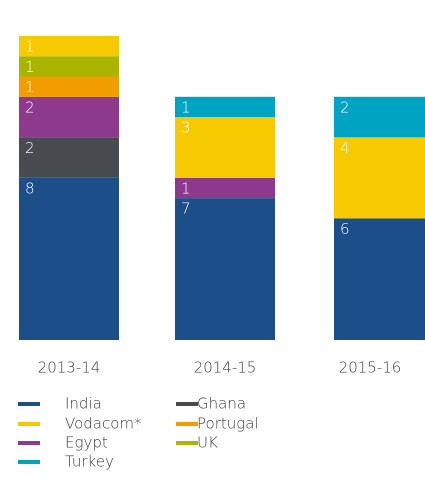 Image resolution: width=425 pixels, height=488 pixels. What do you see at coordinates (83, 404) in the screenshot?
I see `legend-label: India` at bounding box center [83, 404].